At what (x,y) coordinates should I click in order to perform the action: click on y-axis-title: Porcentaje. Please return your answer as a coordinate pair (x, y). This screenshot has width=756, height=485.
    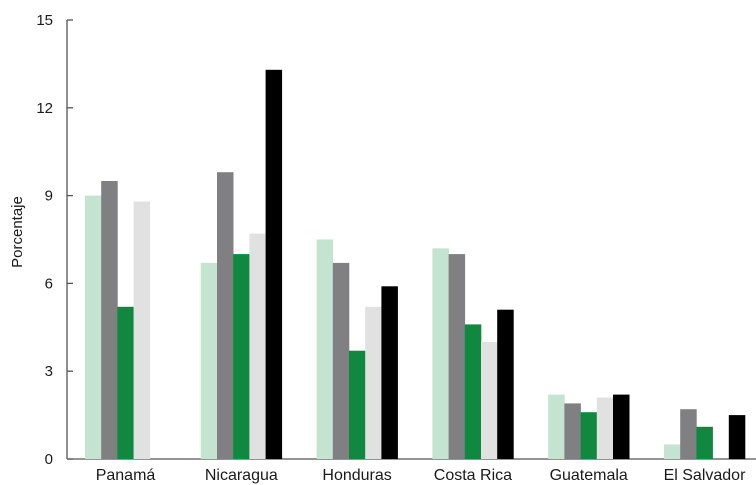
    Looking at the image, I should click on (17, 232).